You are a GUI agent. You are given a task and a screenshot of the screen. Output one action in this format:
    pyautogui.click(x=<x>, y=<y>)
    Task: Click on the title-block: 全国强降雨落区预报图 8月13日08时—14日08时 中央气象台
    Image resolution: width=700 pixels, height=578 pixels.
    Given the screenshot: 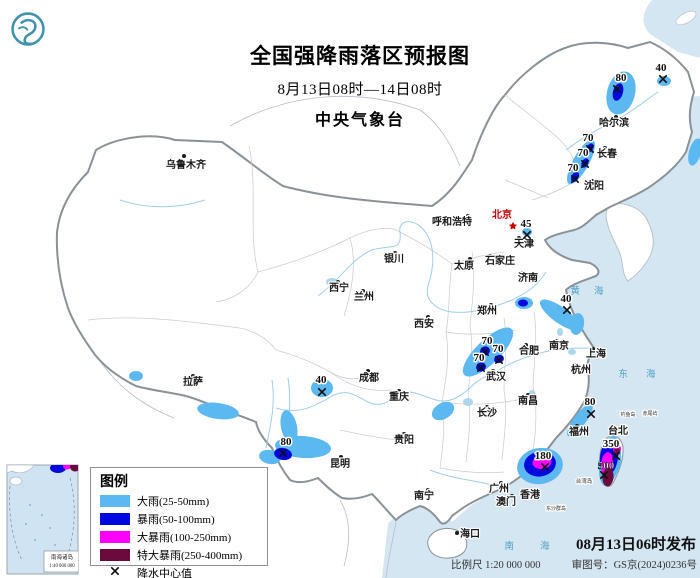 What is the action you would take?
    pyautogui.click(x=360, y=85)
    